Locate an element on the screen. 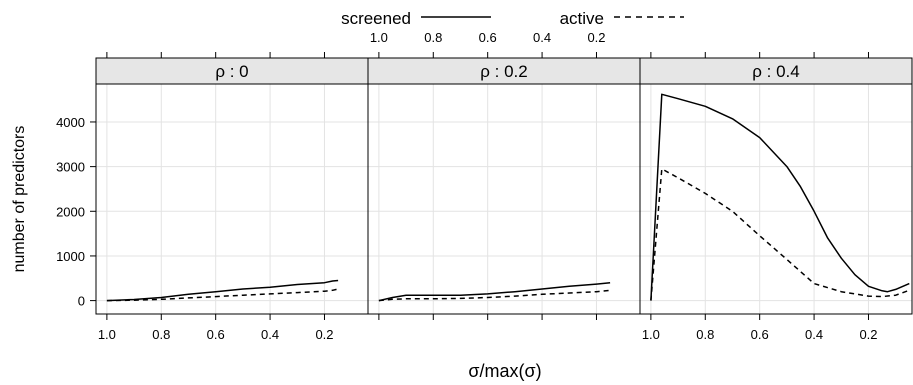 The height and width of the screenshot is (385, 913). y-tick-label: 3000 is located at coordinates (70, 167).